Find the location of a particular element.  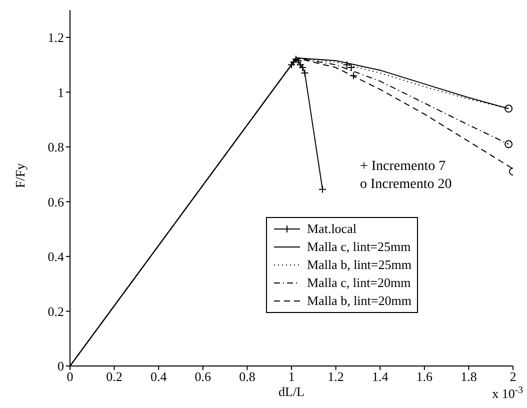

x-tick-label: 0.4 is located at coordinates (159, 376).